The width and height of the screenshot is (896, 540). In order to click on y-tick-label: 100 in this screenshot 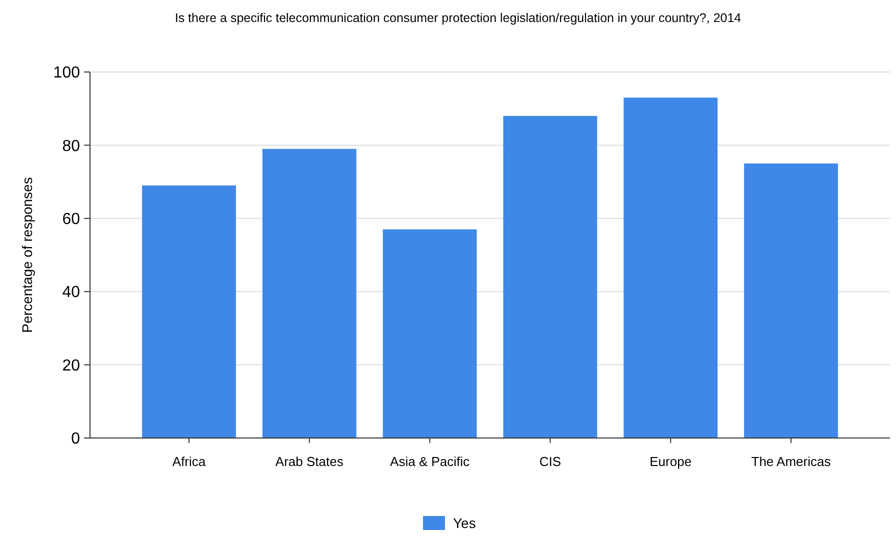, I will do `click(66, 73)`.